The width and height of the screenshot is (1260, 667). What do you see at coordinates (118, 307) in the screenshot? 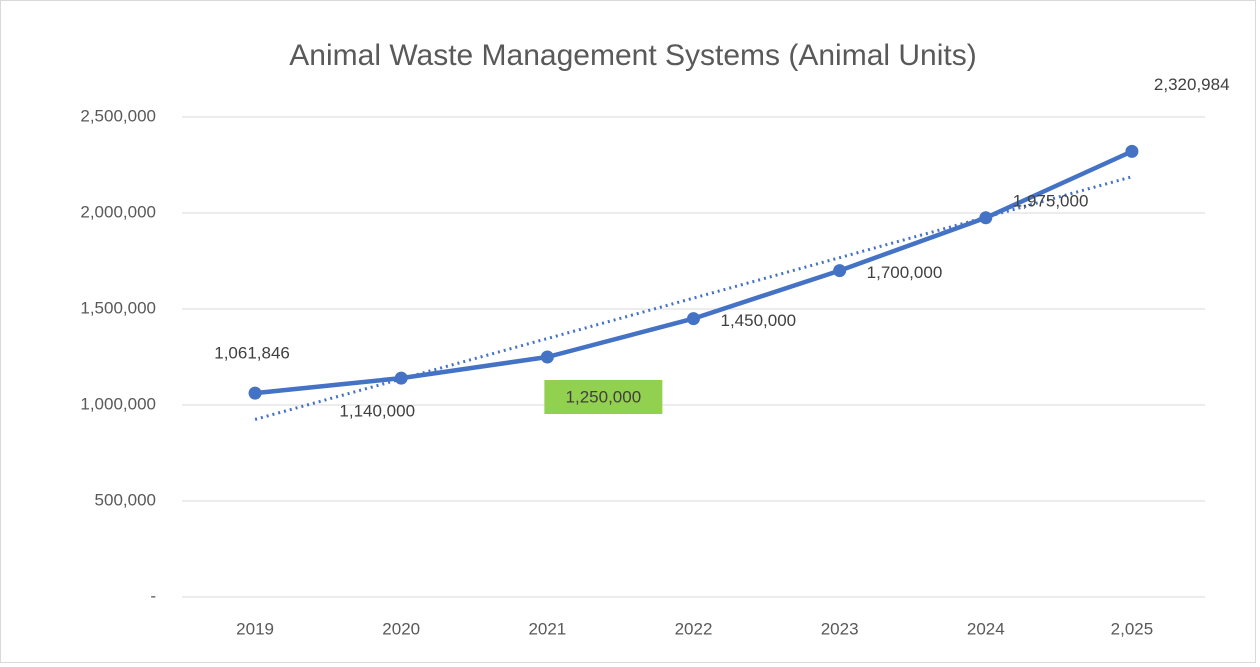
I see `y-tick-label: 1,500,000` at bounding box center [118, 307].